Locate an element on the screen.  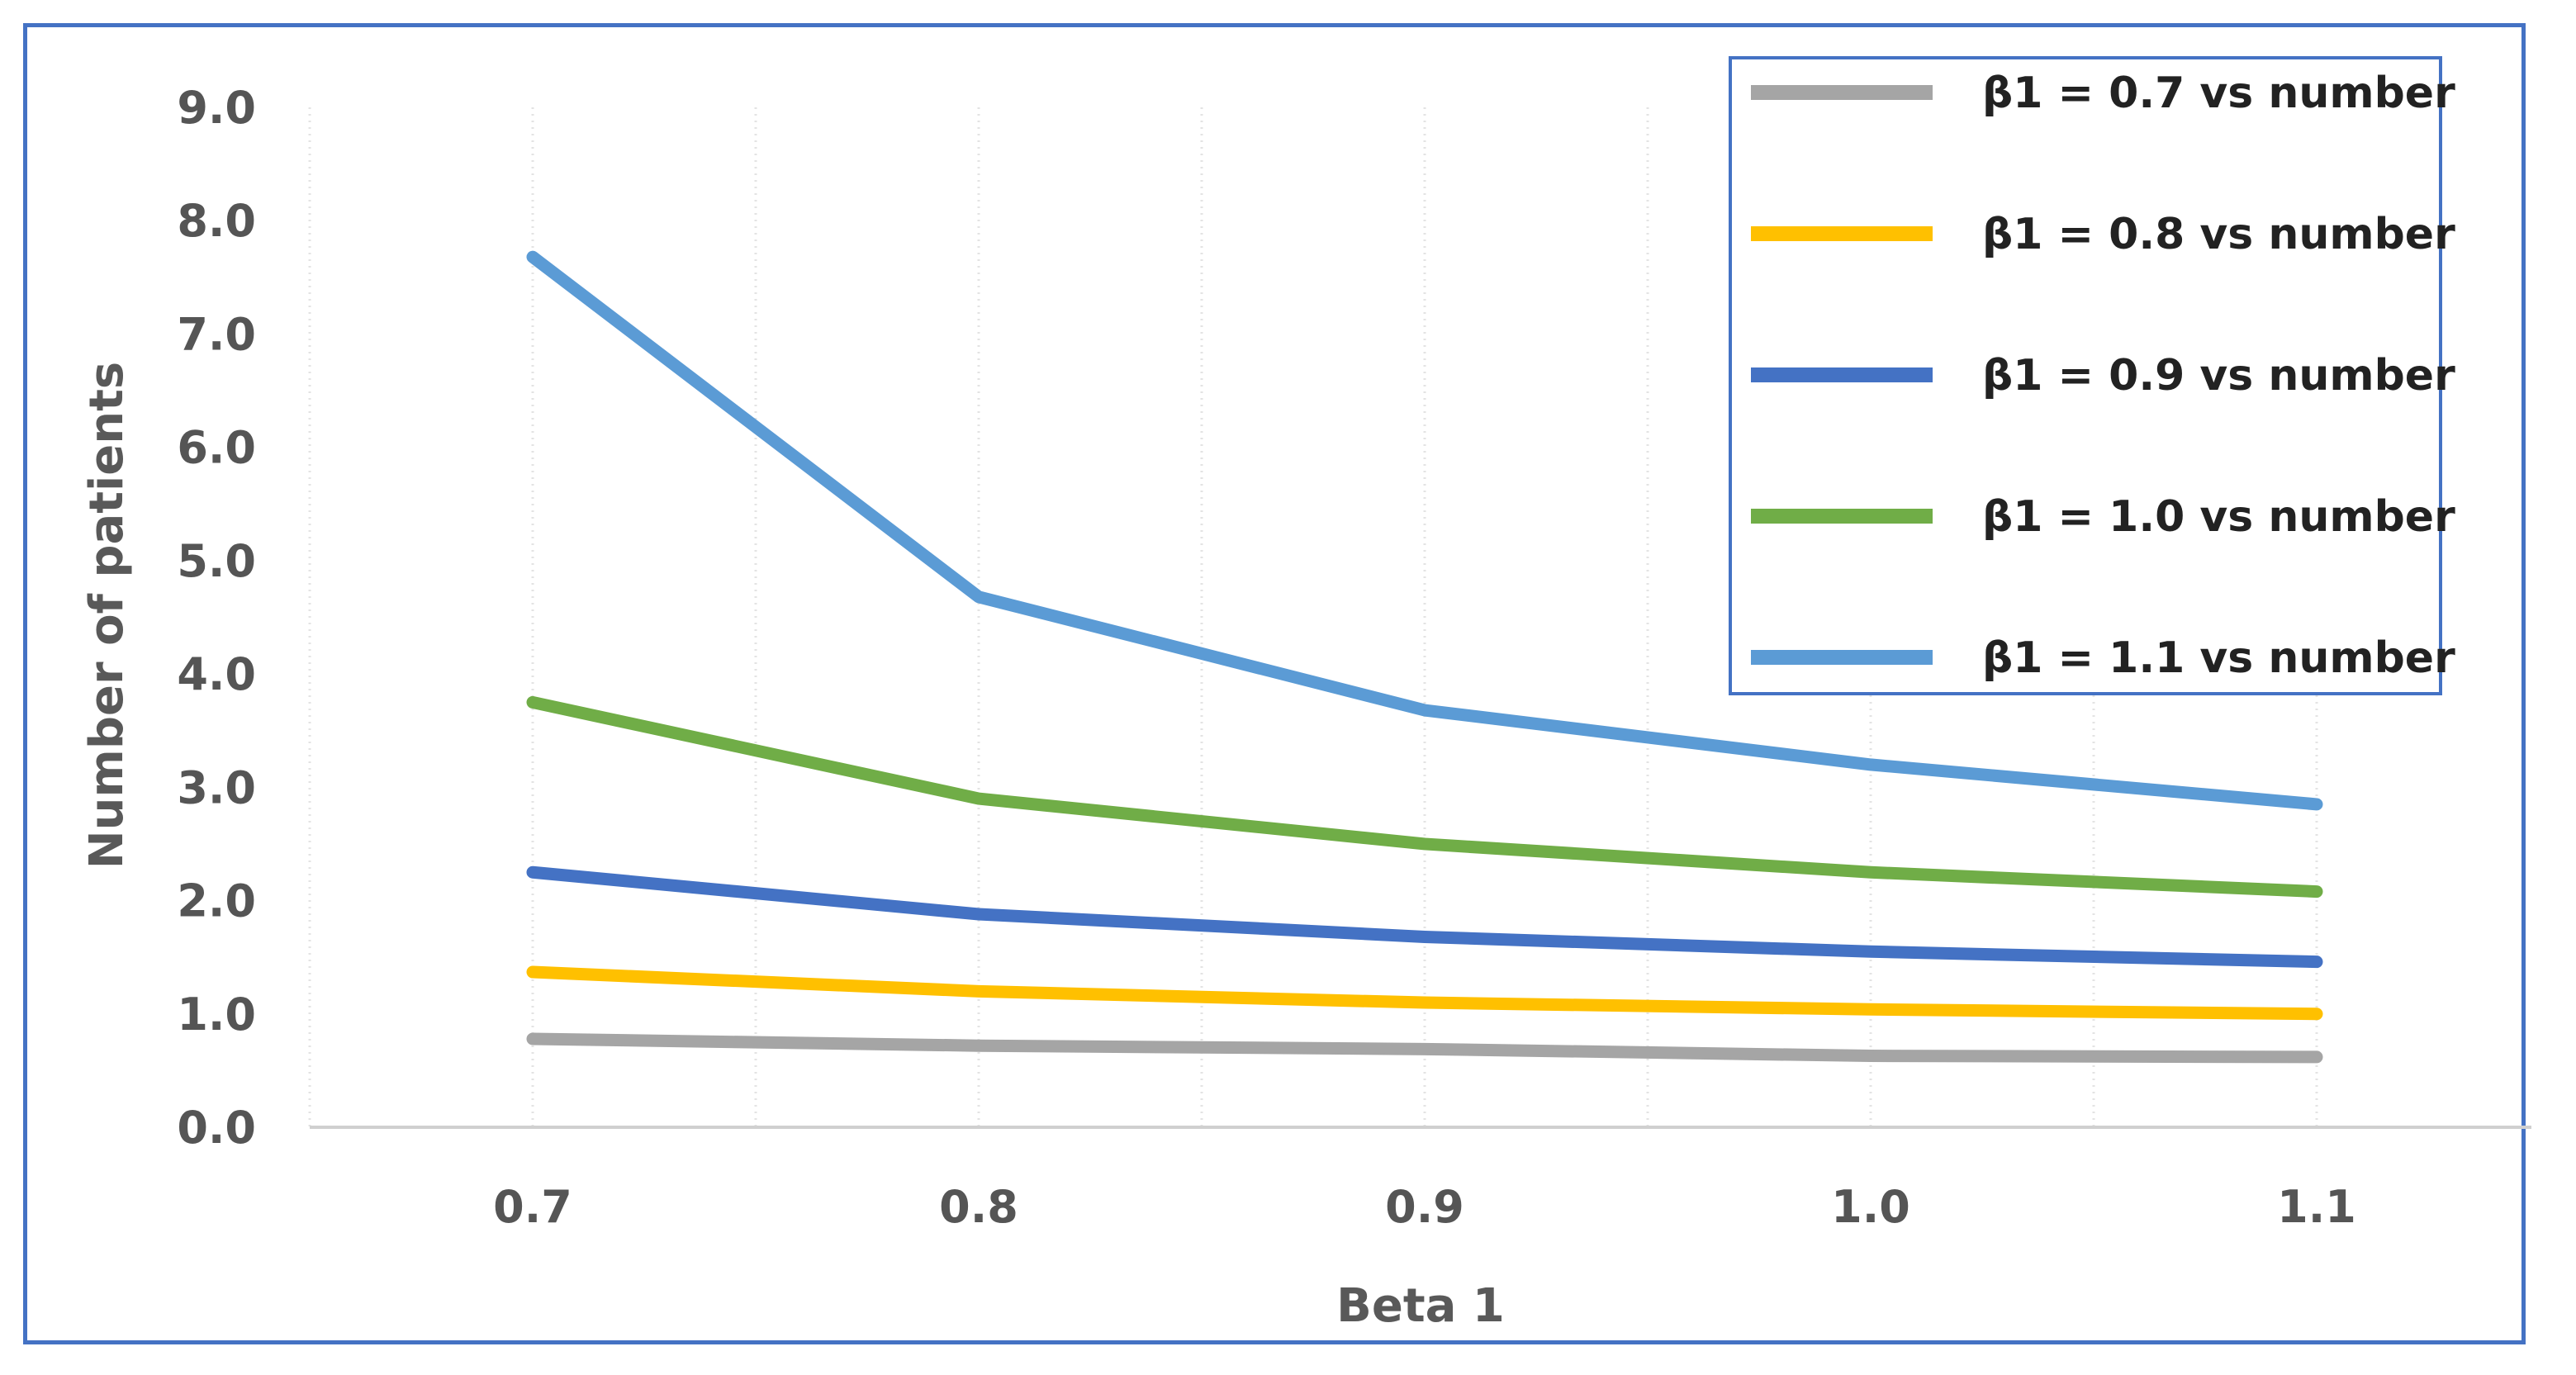
y-tick-label: 1.0 is located at coordinates (217, 1015).